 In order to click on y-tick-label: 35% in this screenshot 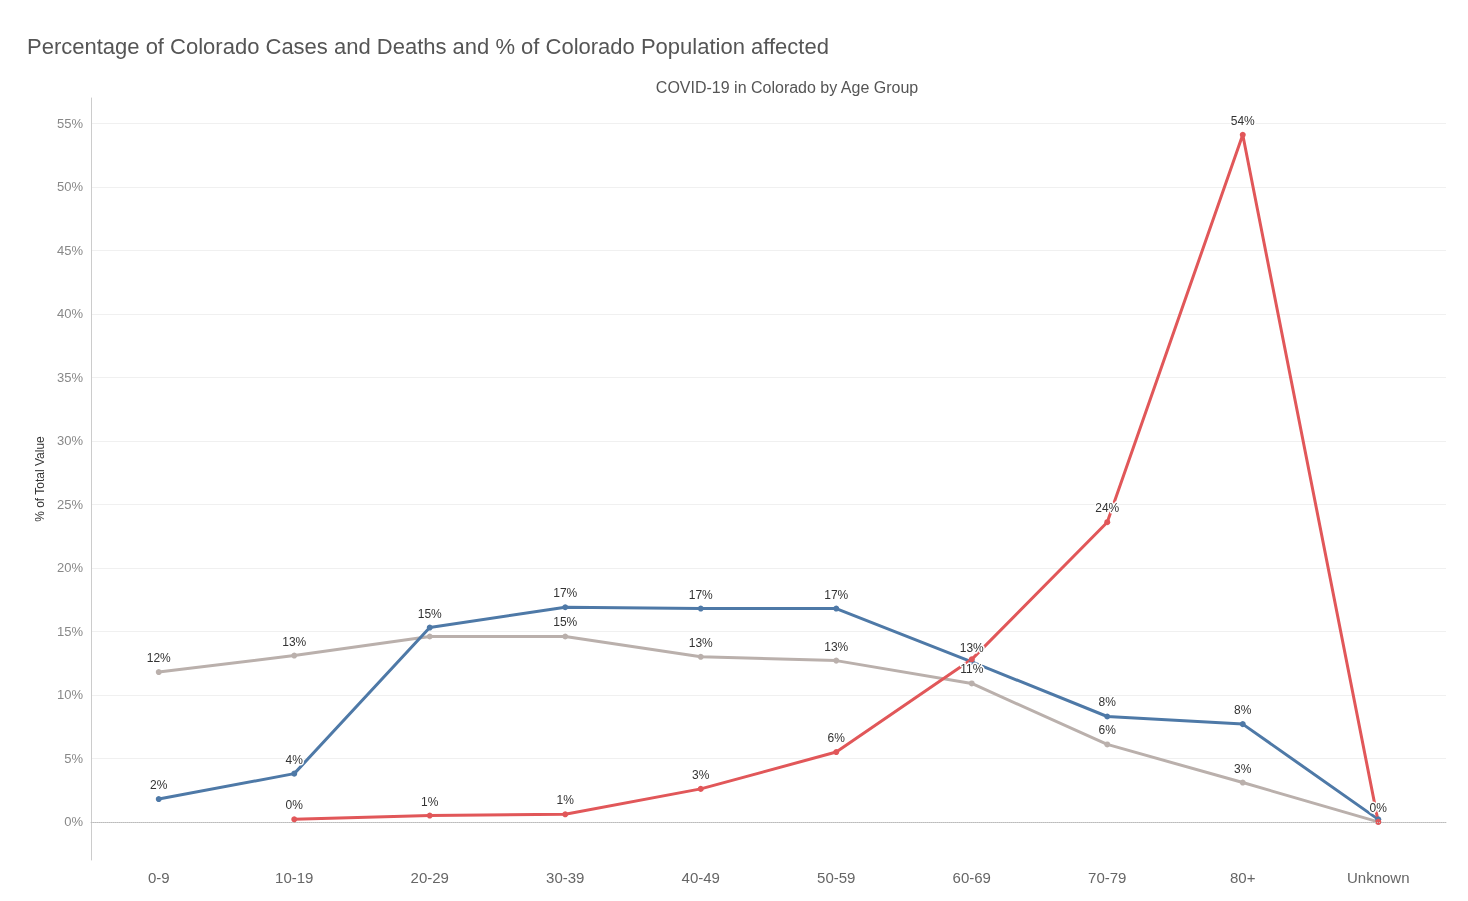, I will do `click(70, 377)`.